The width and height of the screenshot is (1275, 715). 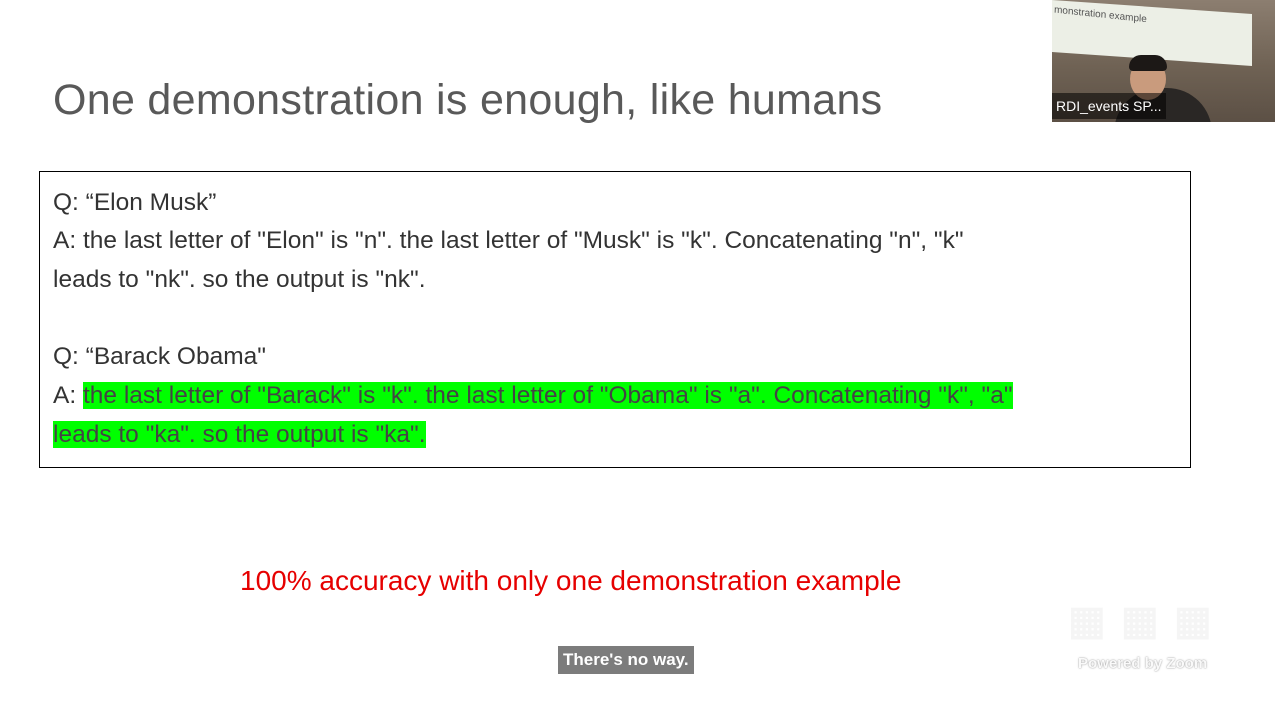 What do you see at coordinates (1143, 663) in the screenshot?
I see `zoom-watermark: Powered by Zoom` at bounding box center [1143, 663].